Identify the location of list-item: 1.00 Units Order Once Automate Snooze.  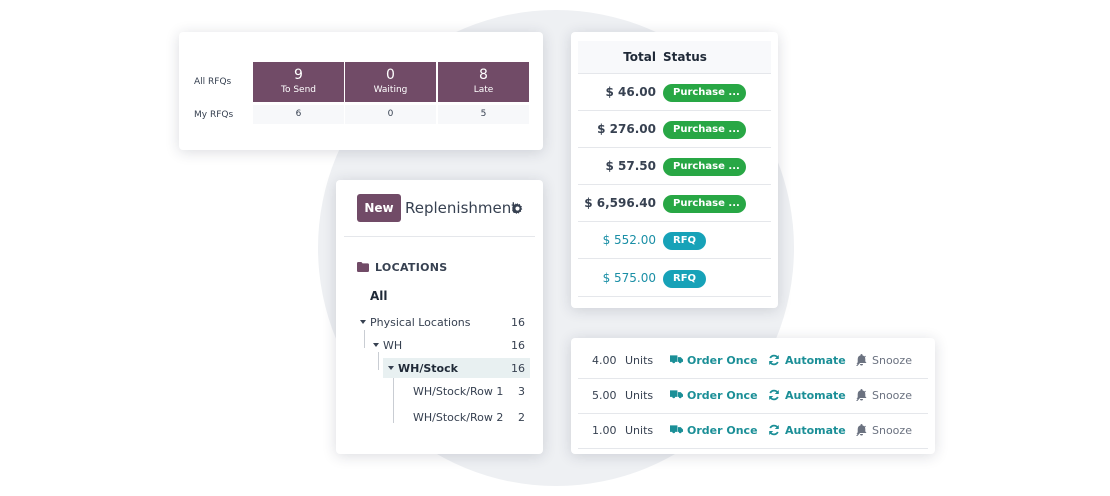
(753, 431).